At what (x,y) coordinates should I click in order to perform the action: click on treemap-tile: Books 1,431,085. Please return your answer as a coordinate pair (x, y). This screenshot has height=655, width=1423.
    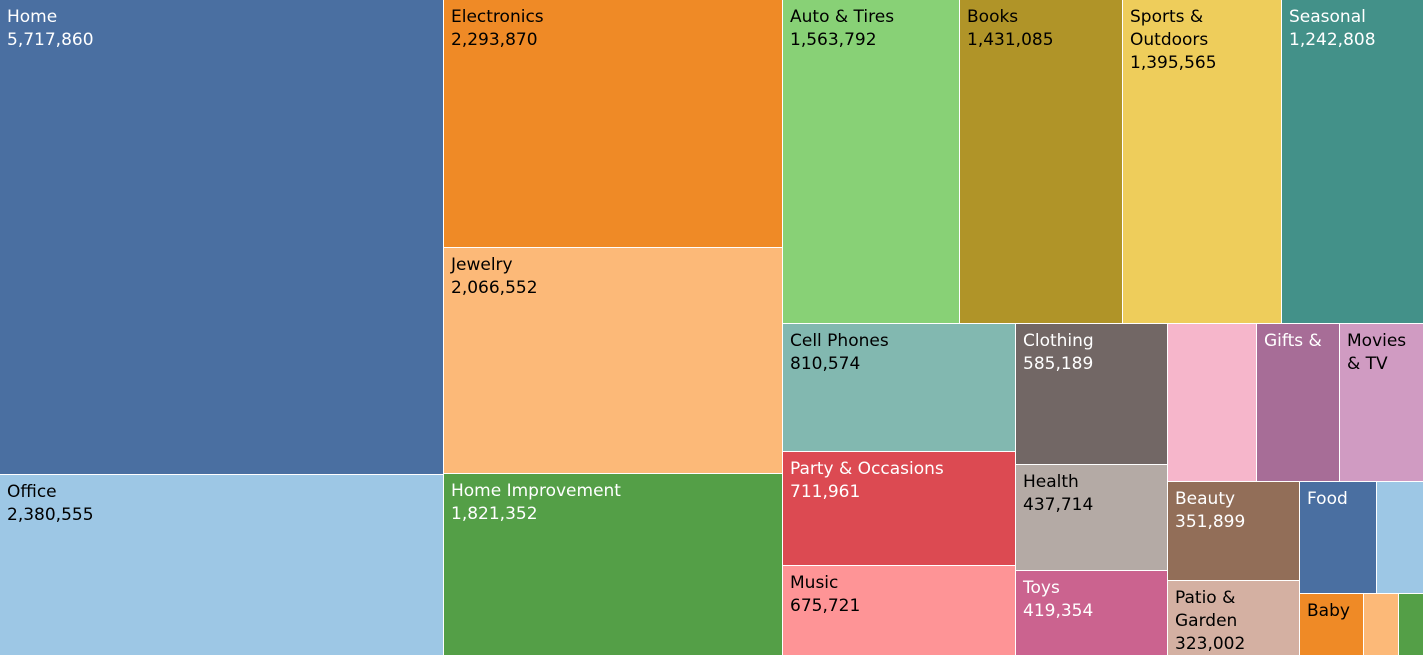
    Looking at the image, I should click on (1041, 161).